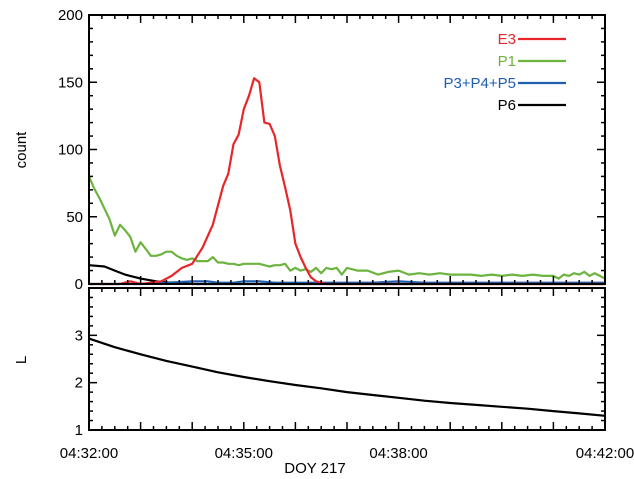 This screenshot has width=634, height=479. Describe the element at coordinates (398, 453) in the screenshot. I see `x-tick-label: 04:38:00` at that location.